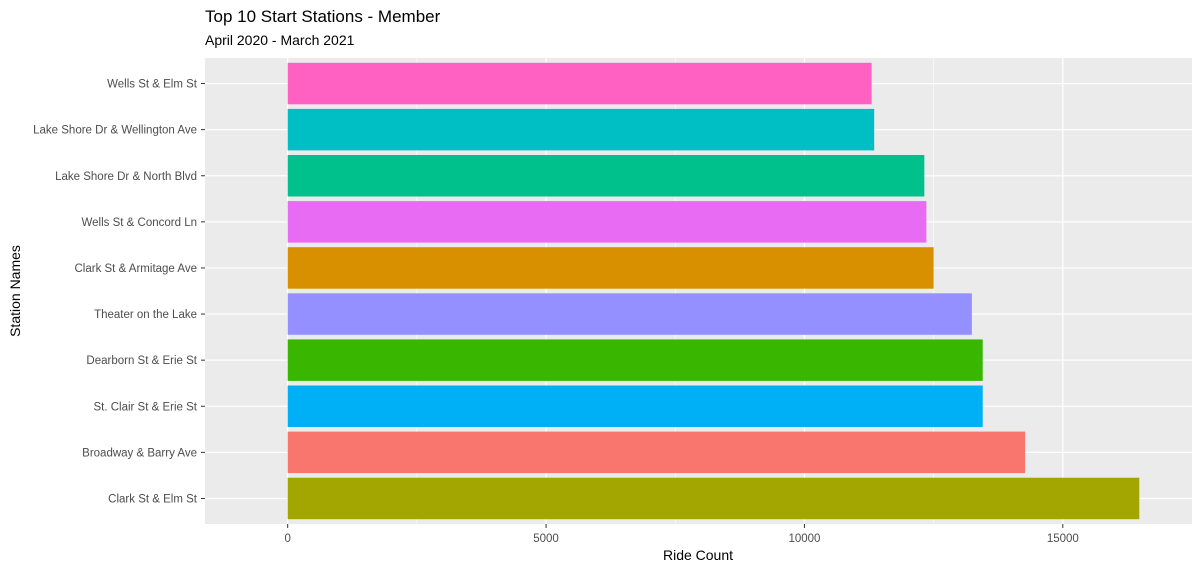 Image resolution: width=1200 pixels, height=570 pixels. I want to click on y-tick-label: Theater on the Lake, so click(145, 315).